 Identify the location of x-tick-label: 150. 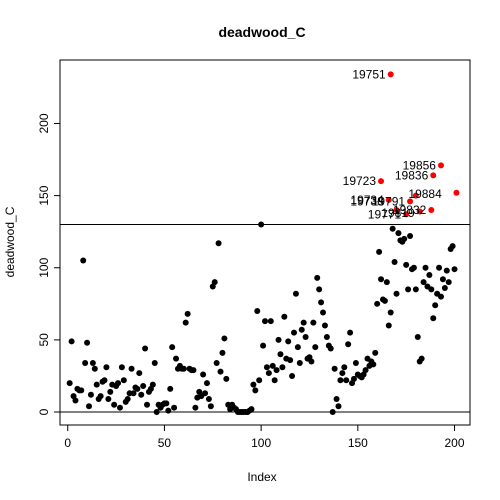
(358, 443).